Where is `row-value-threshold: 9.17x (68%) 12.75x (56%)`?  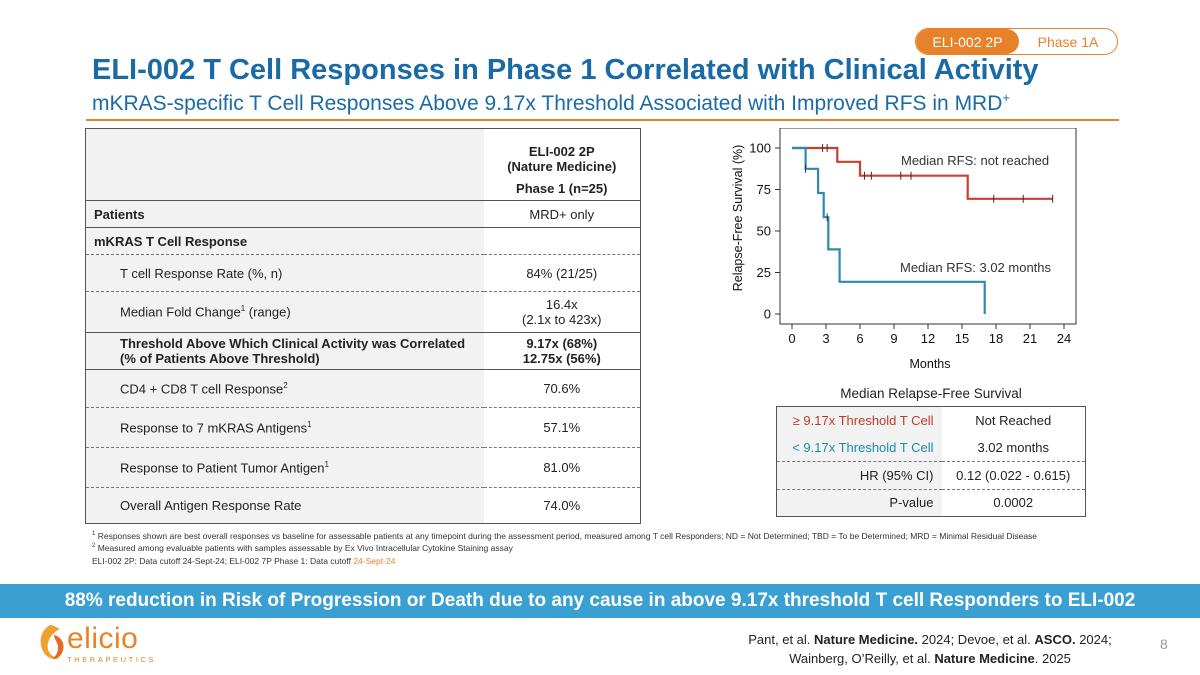 row-value-threshold: 9.17x (68%) 12.75x (56%) is located at coordinates (562, 351).